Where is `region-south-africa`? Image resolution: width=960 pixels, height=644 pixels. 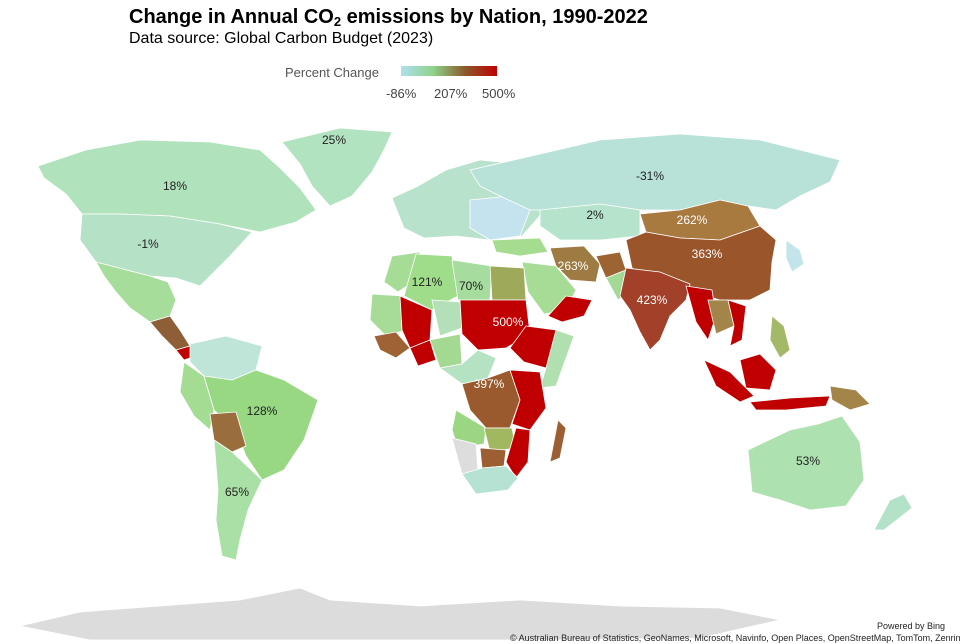 region-south-africa is located at coordinates (490, 480).